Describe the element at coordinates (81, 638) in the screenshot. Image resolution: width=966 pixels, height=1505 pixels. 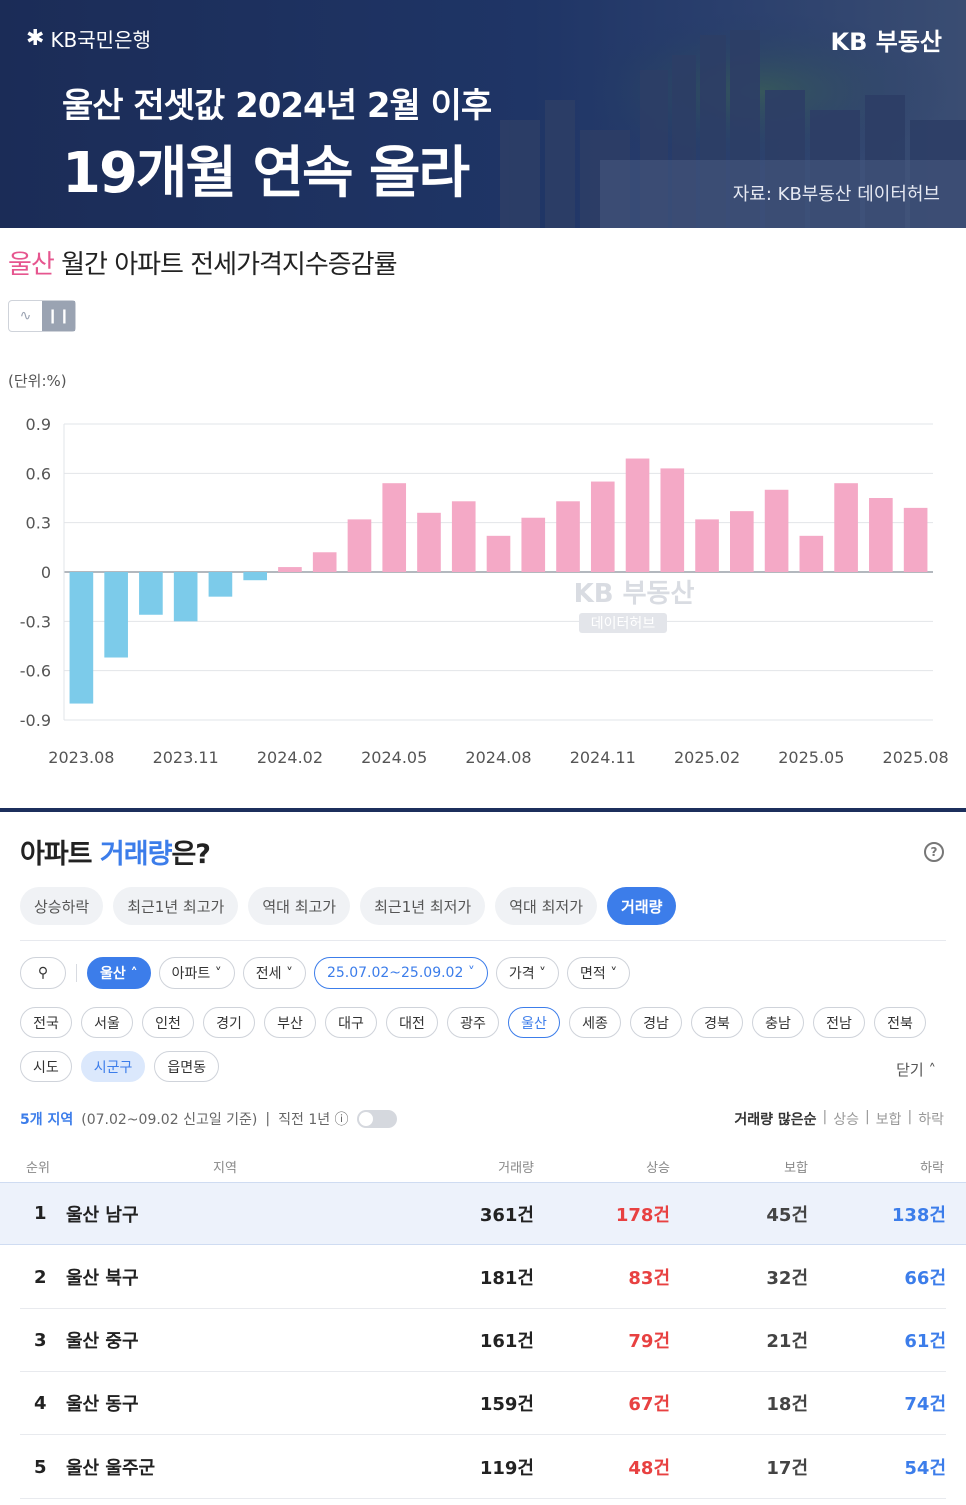
I see `bar-2023.08` at that location.